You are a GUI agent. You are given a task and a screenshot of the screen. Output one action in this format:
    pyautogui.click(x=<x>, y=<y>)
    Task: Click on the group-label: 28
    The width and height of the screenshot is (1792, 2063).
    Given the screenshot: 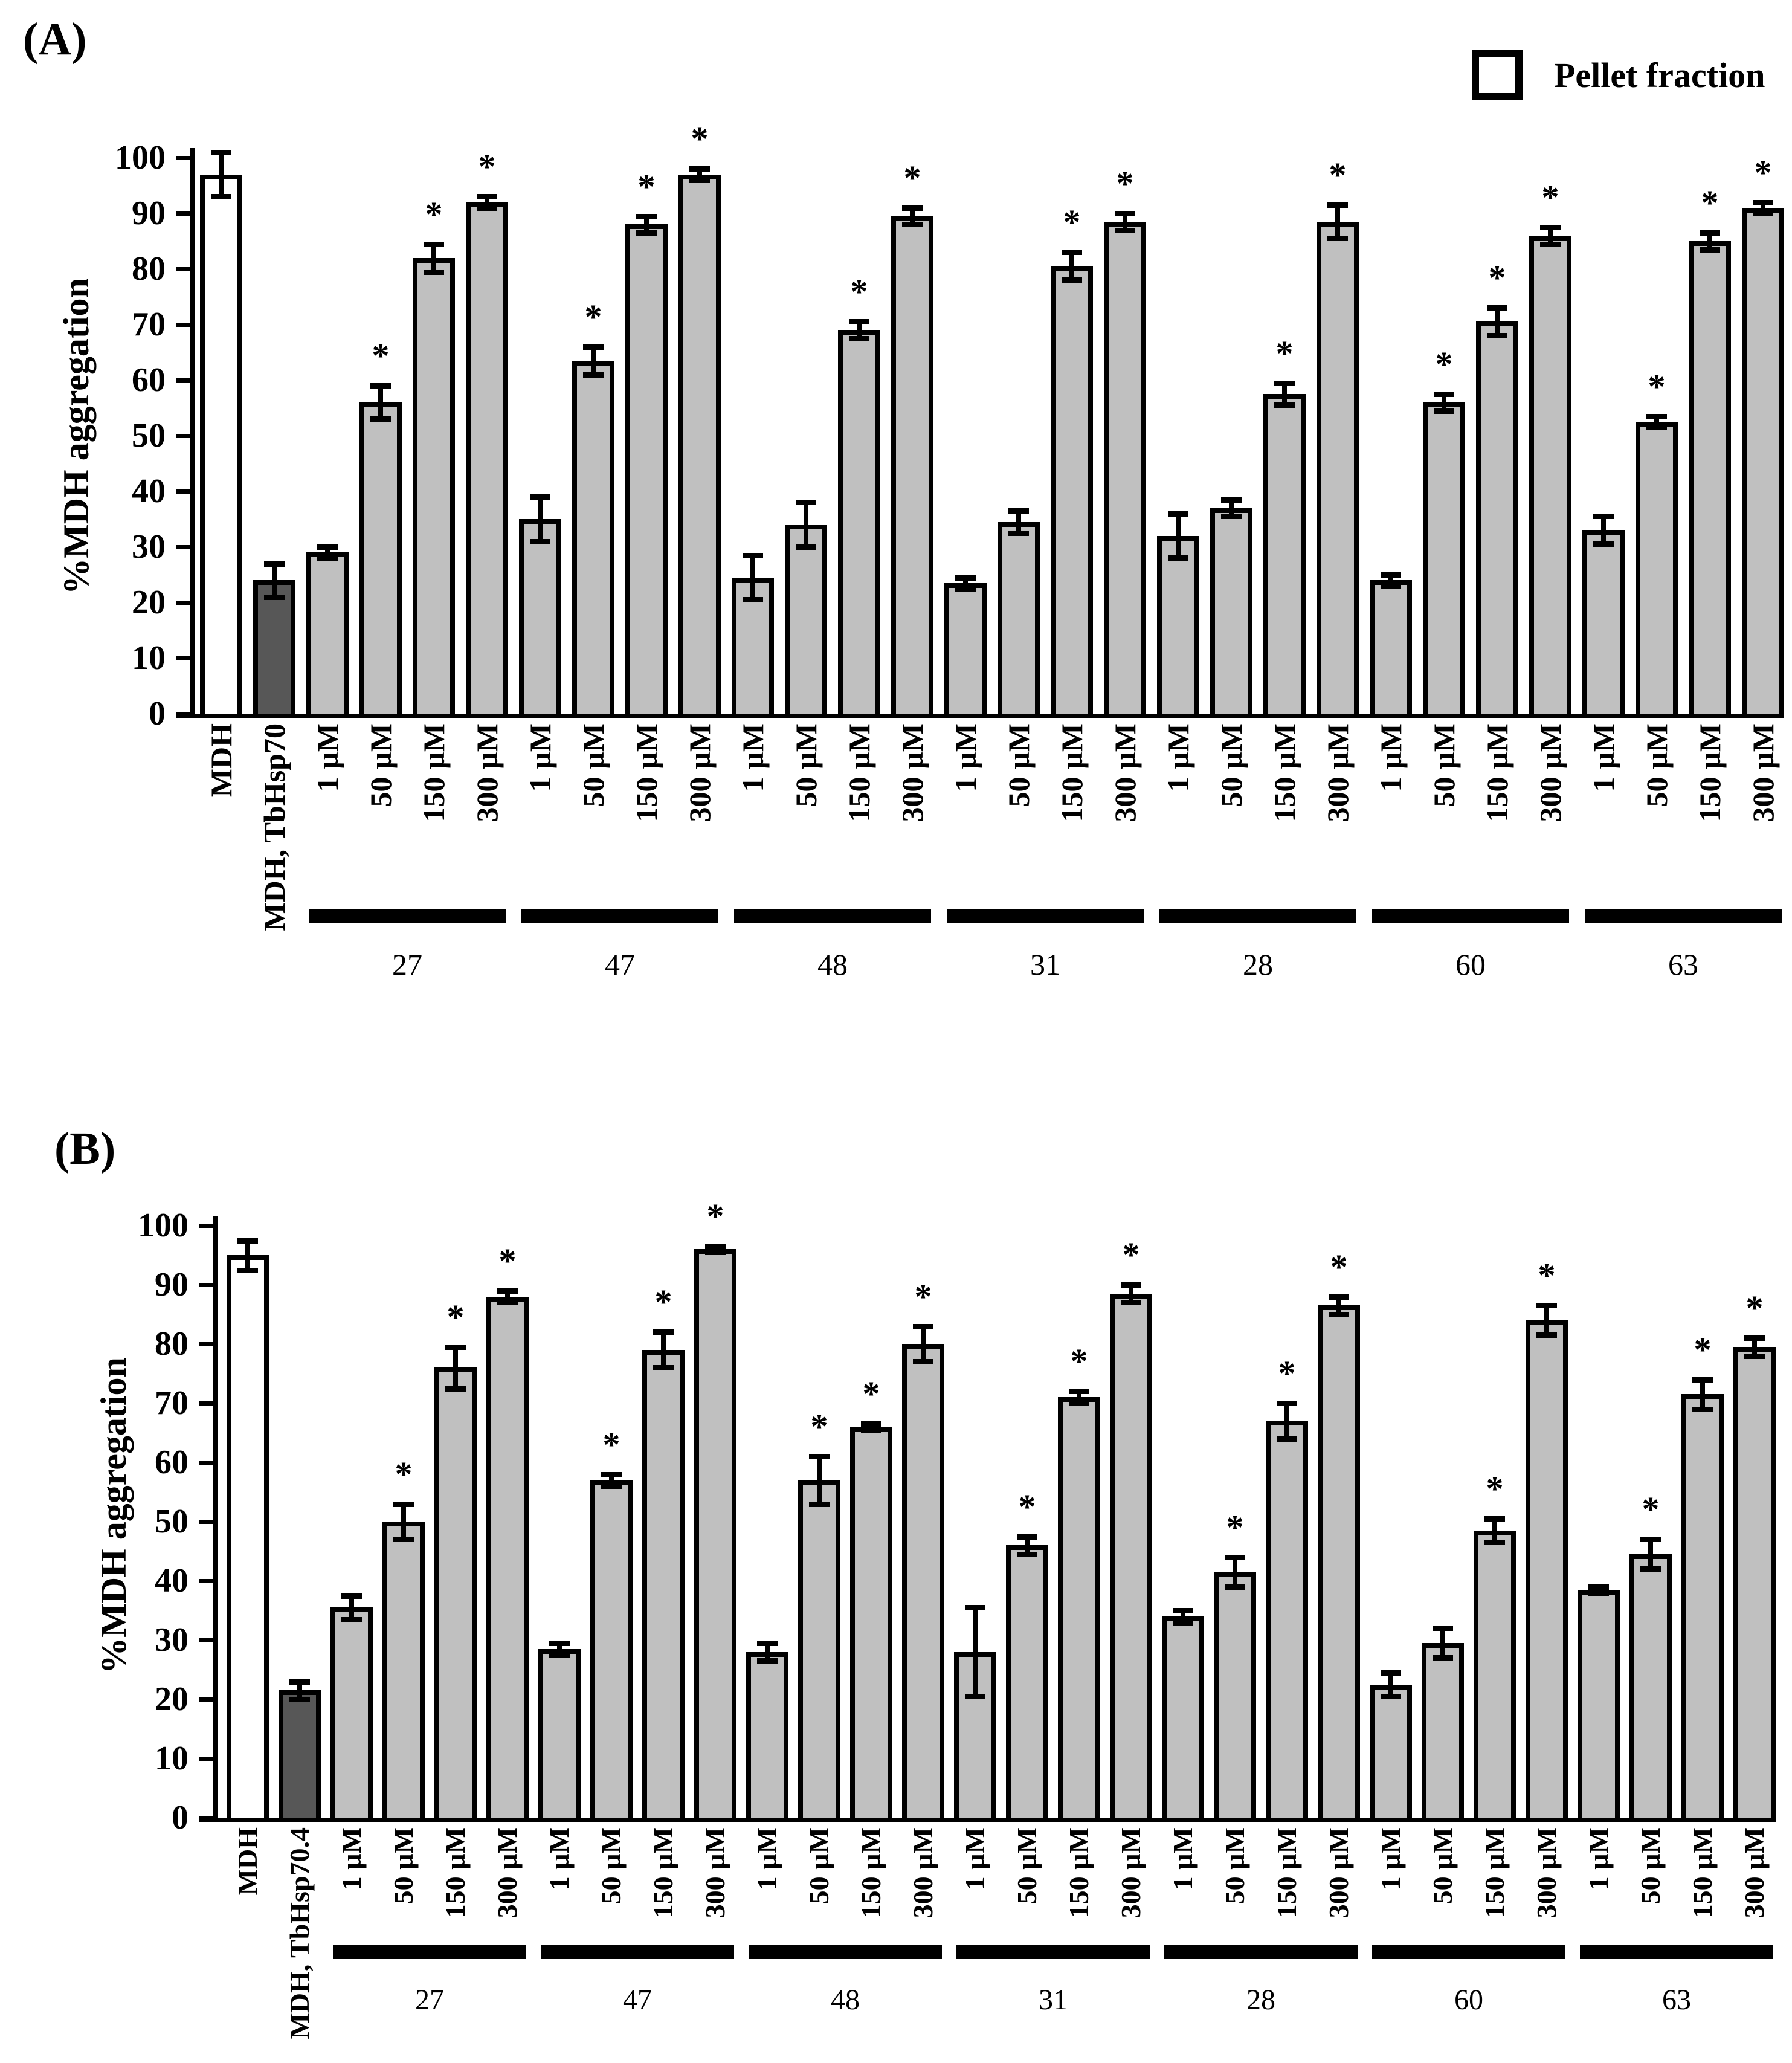 What is the action you would take?
    pyautogui.click(x=1258, y=964)
    